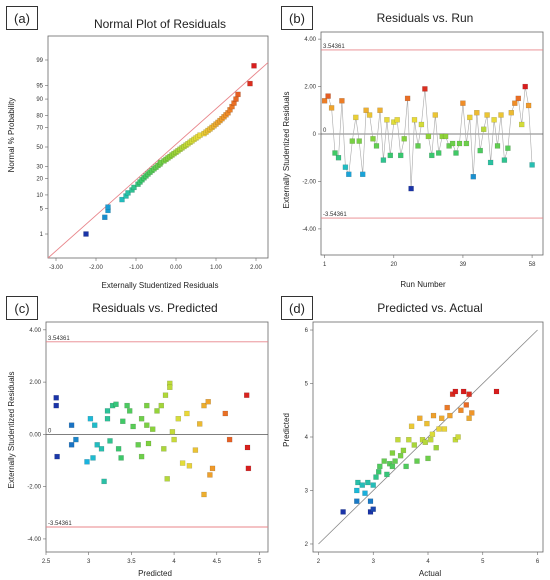 This screenshot has width=550, height=580. What do you see at coordinates (256, 268) in the screenshot?
I see `x-tick-label: 2.00` at bounding box center [256, 268].